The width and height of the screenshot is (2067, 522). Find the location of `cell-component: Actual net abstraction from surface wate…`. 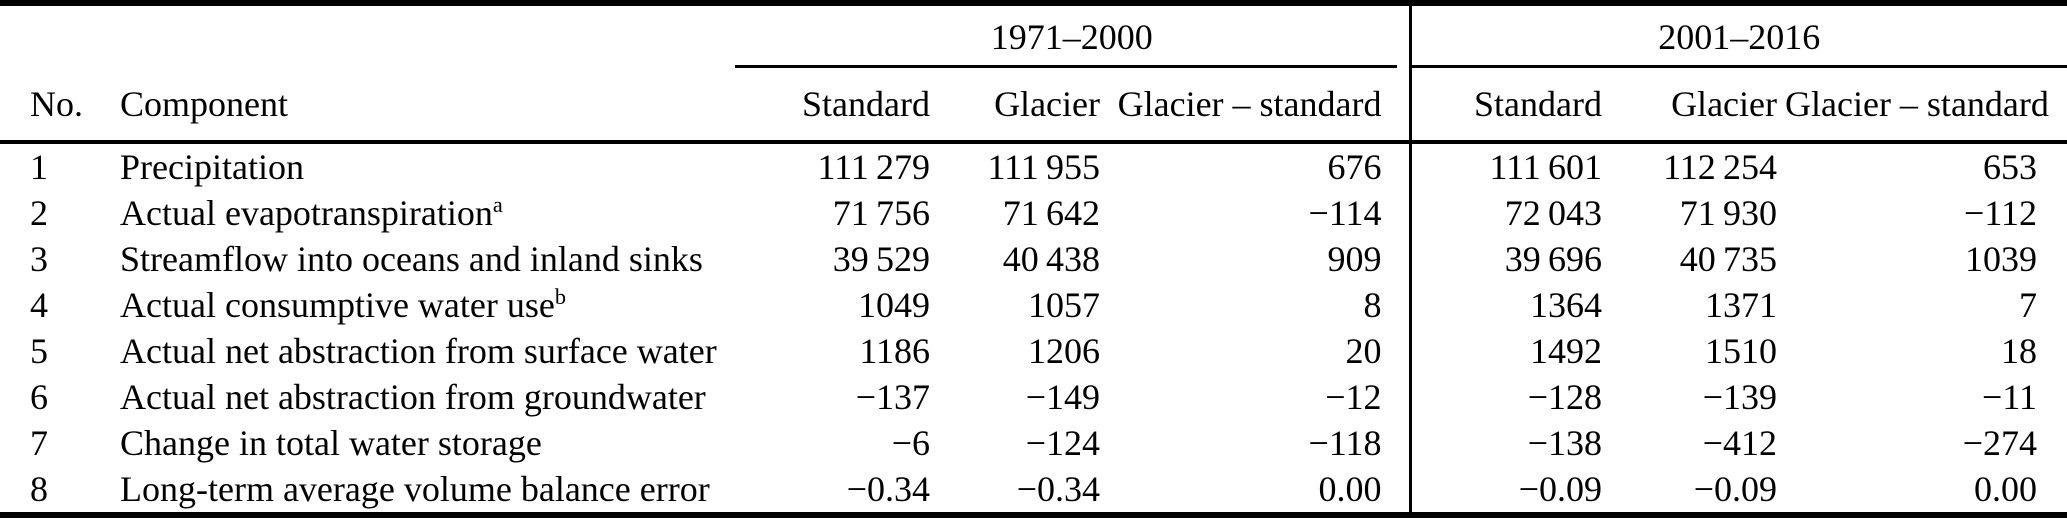

cell-component: Actual net abstraction from surface wate… is located at coordinates (415, 351).